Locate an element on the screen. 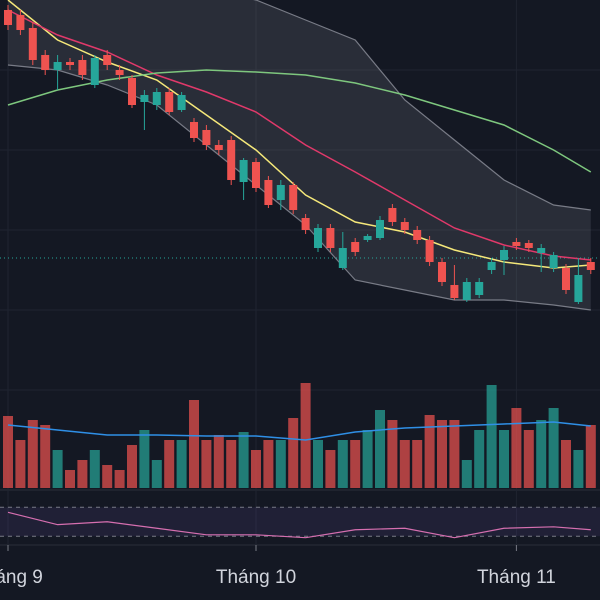 Image resolution: width=600 pixels, height=600 pixels. rsi-zone is located at coordinates (300, 522).